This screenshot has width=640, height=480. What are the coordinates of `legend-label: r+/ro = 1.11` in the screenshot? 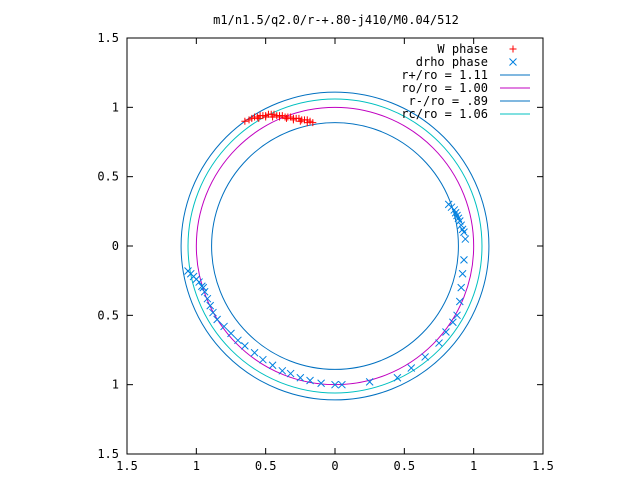 It's located at (444, 75).